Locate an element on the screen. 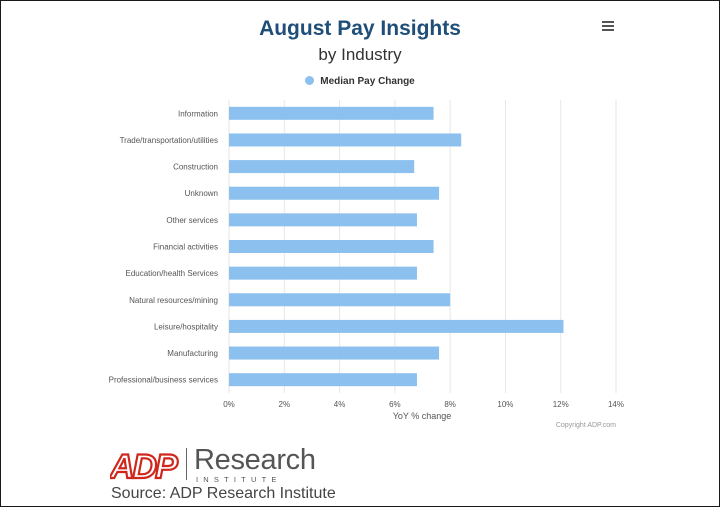 Image resolution: width=720 pixels, height=507 pixels. legend-marker is located at coordinates (310, 80).